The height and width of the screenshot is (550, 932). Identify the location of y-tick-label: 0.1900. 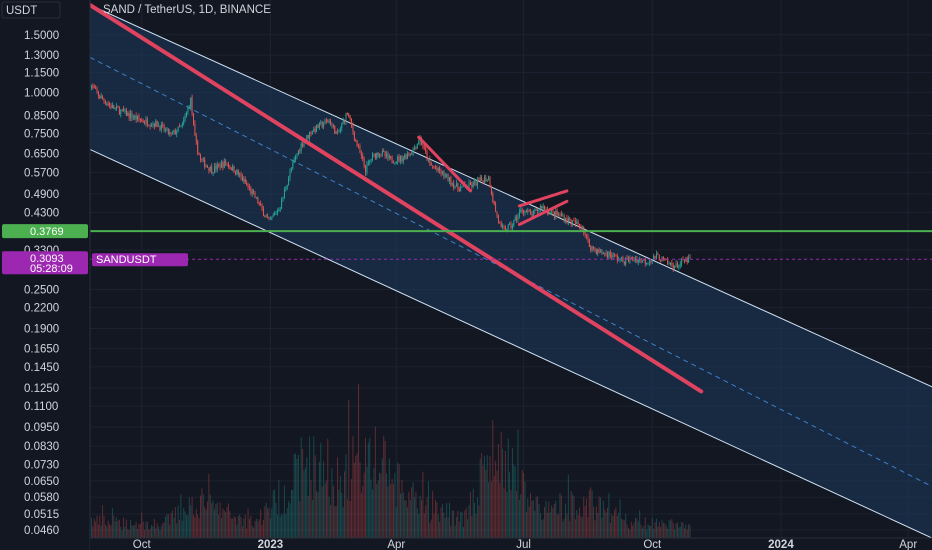
(41, 329).